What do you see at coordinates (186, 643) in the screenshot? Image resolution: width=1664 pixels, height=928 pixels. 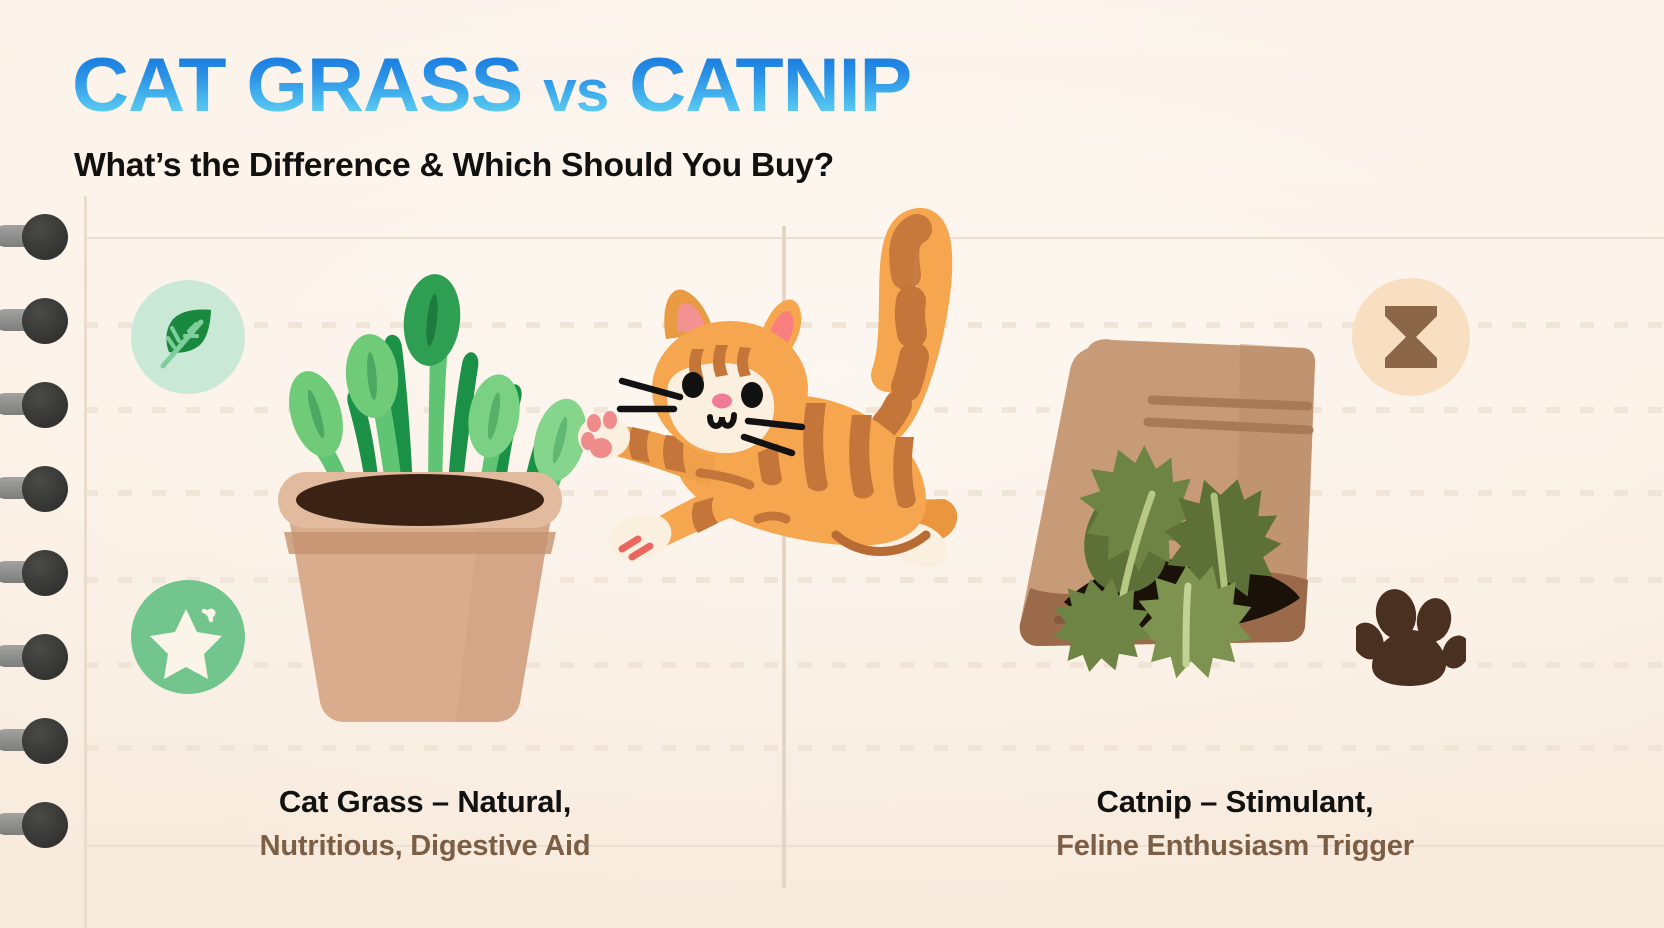 I see `star-icon` at bounding box center [186, 643].